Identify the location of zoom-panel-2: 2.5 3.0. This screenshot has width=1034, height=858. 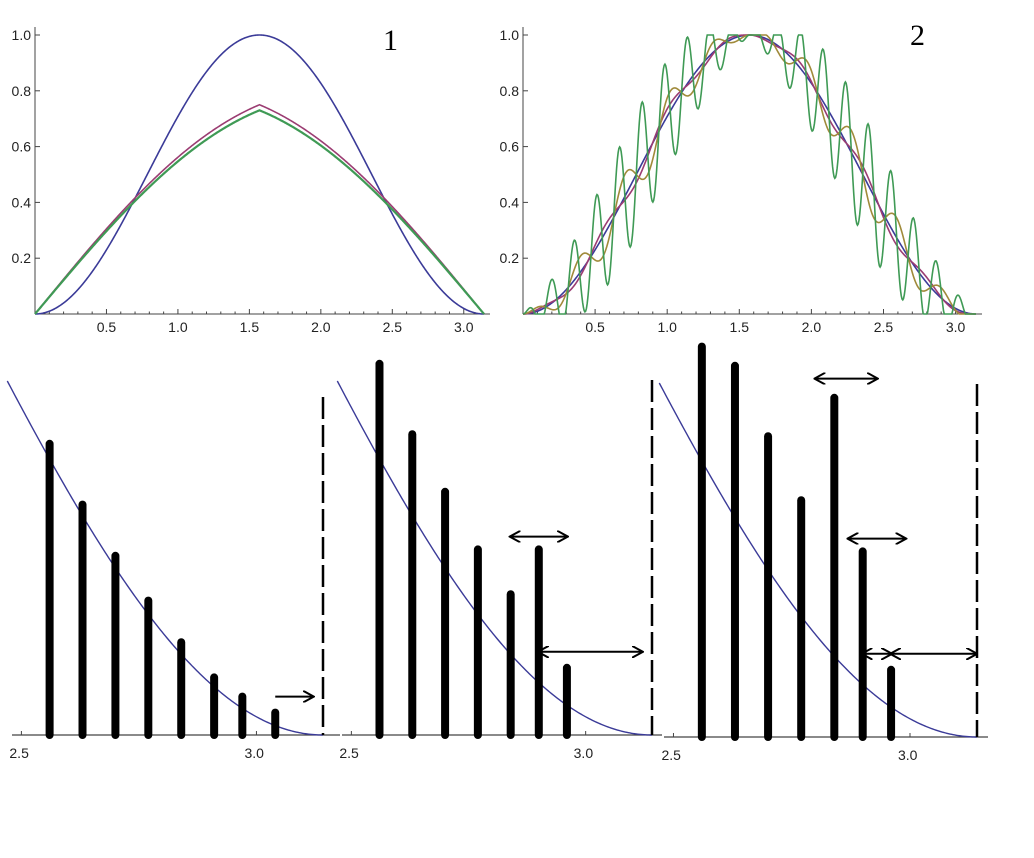
(499, 560).